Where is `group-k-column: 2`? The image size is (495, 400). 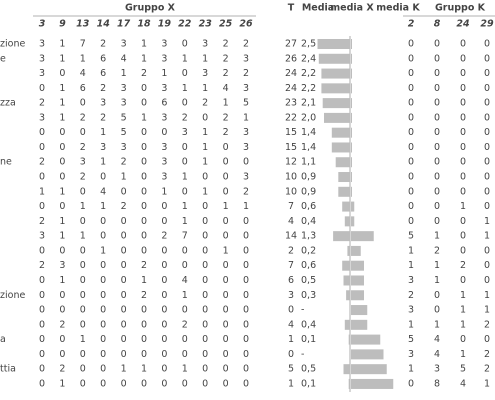
group-k-column: 2 is located at coordinates (411, 24).